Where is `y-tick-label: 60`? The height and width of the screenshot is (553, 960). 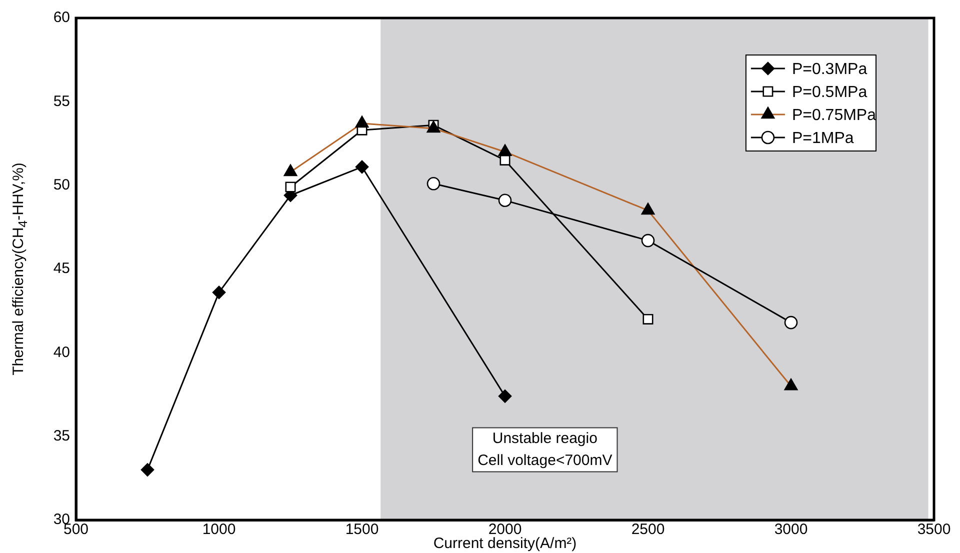
y-tick-label: 60 is located at coordinates (61, 17).